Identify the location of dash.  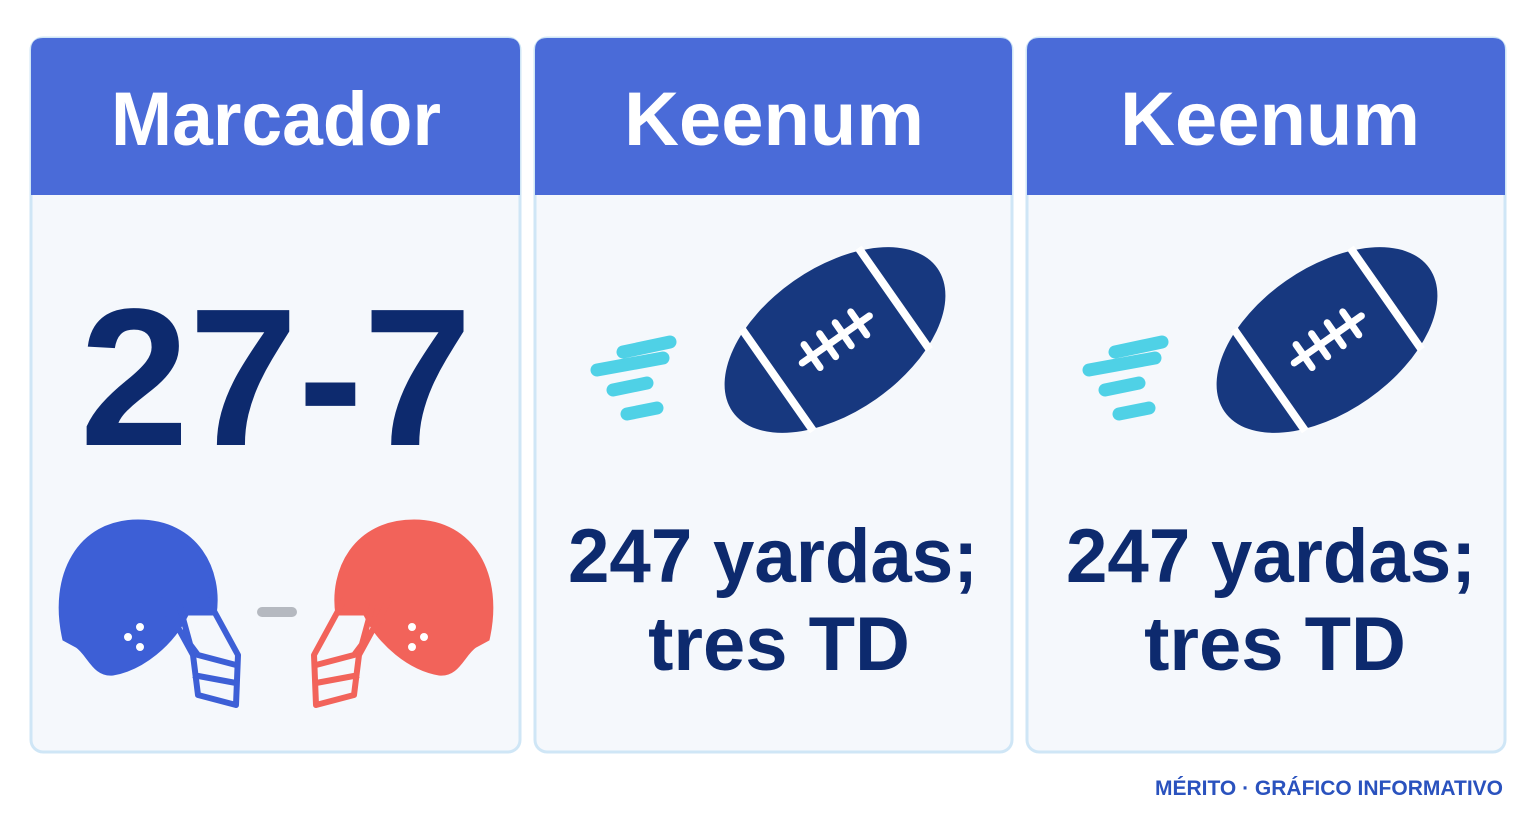
(277, 612).